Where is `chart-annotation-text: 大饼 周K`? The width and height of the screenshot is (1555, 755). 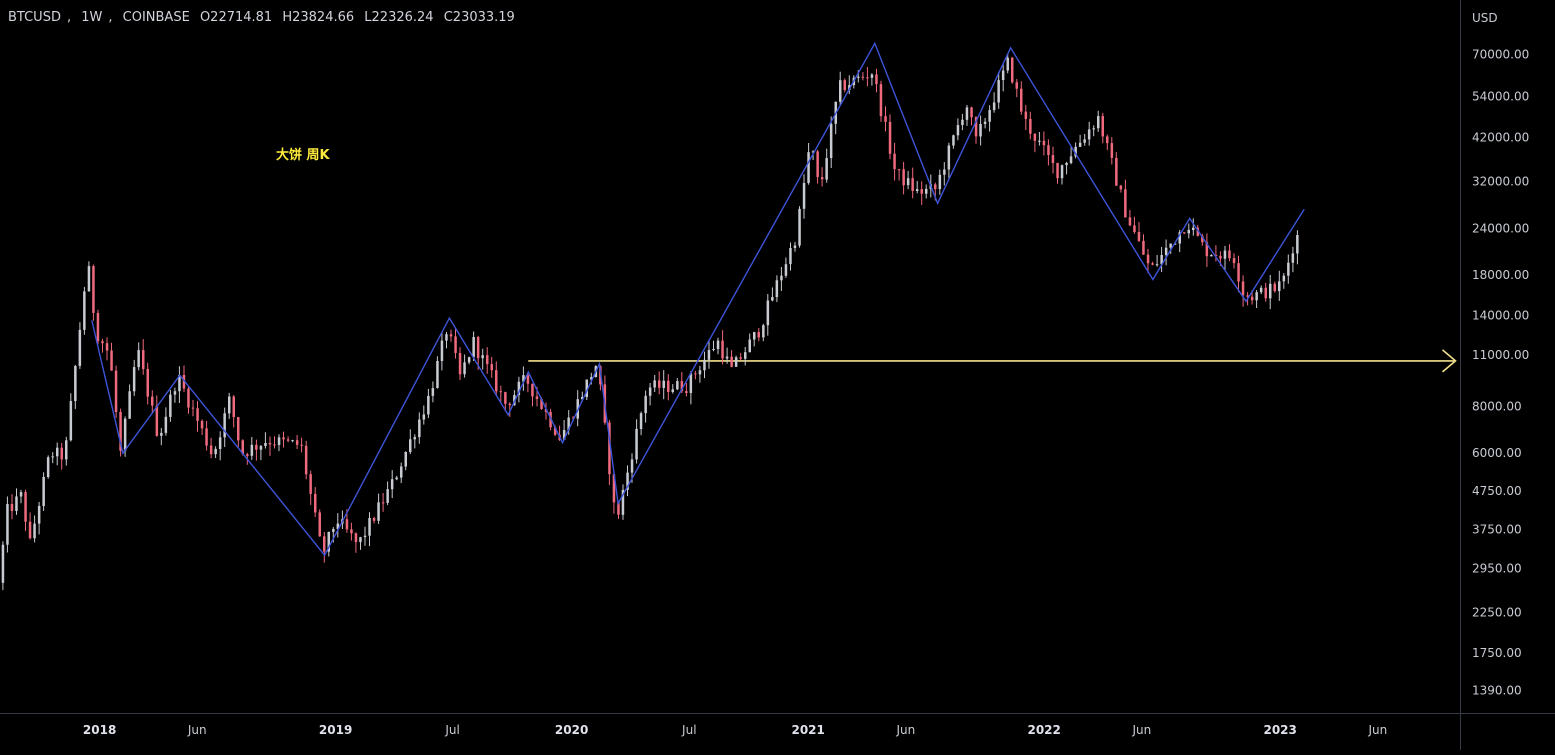 chart-annotation-text: 大饼 周K is located at coordinates (303, 155).